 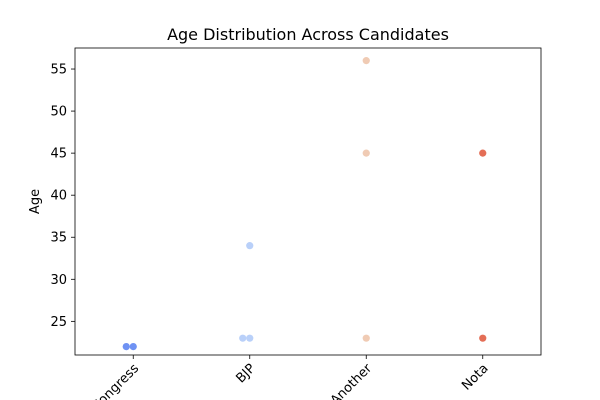 I want to click on y-tick-label: 55, so click(x=58, y=70).